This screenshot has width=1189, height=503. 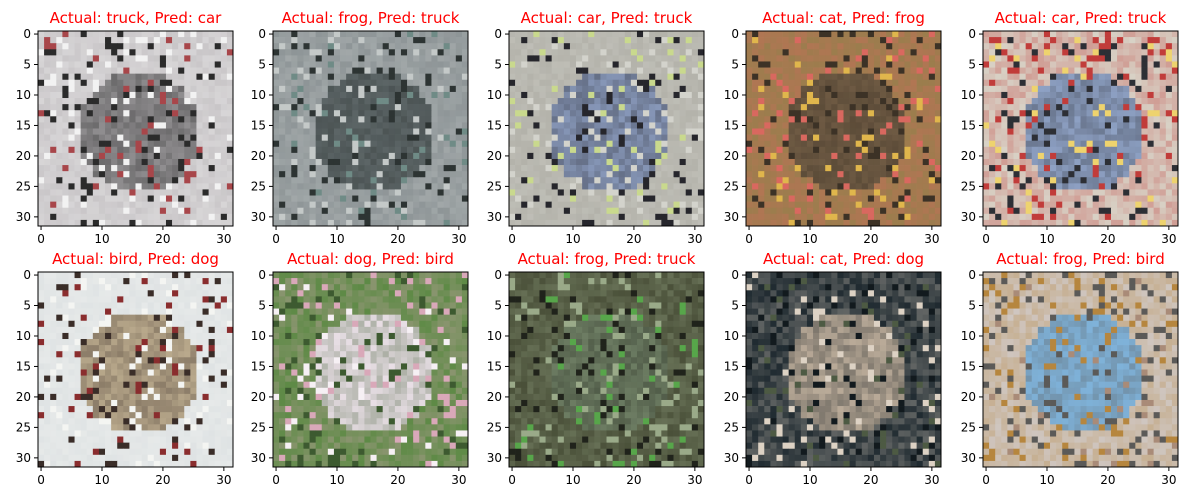 I want to click on panel-title: Actual: cat, Pred: dog, so click(x=843, y=259).